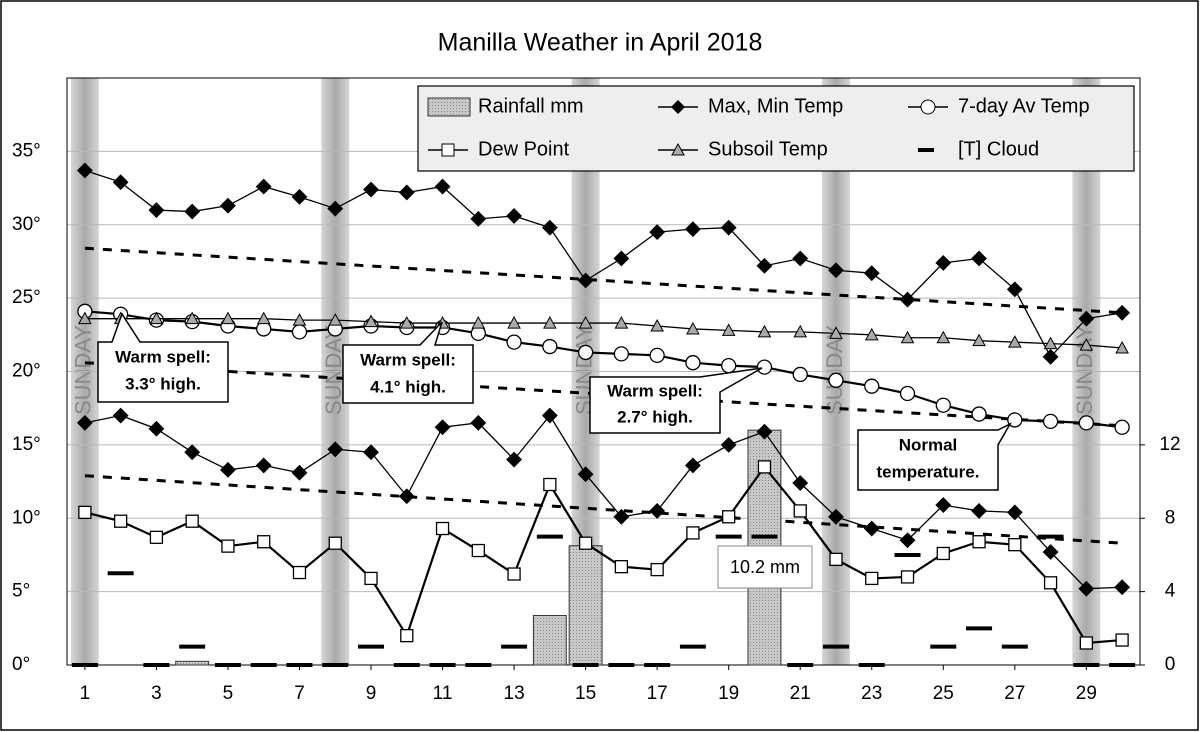 The width and height of the screenshot is (1200, 732). What do you see at coordinates (1086, 693) in the screenshot?
I see `x-tick-label: 29` at bounding box center [1086, 693].